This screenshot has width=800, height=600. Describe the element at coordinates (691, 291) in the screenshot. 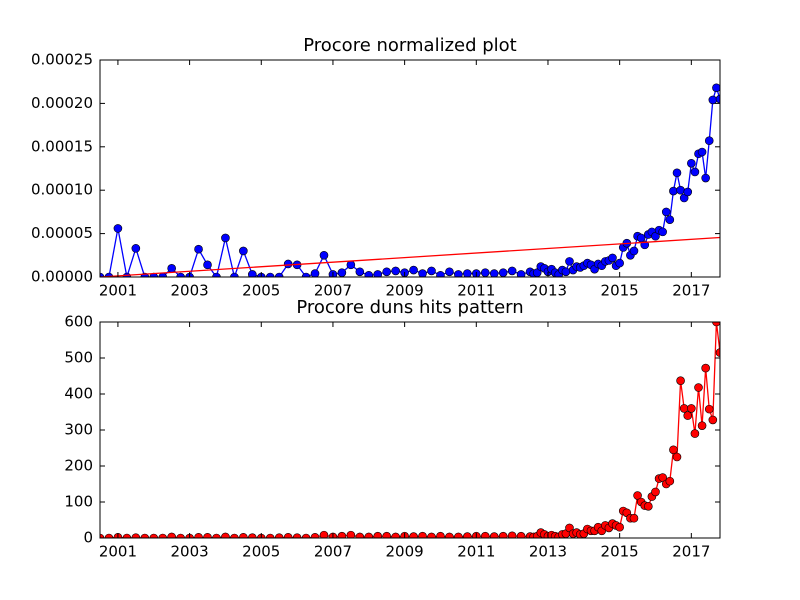

I see `x-tick-label: 2017` at that location.